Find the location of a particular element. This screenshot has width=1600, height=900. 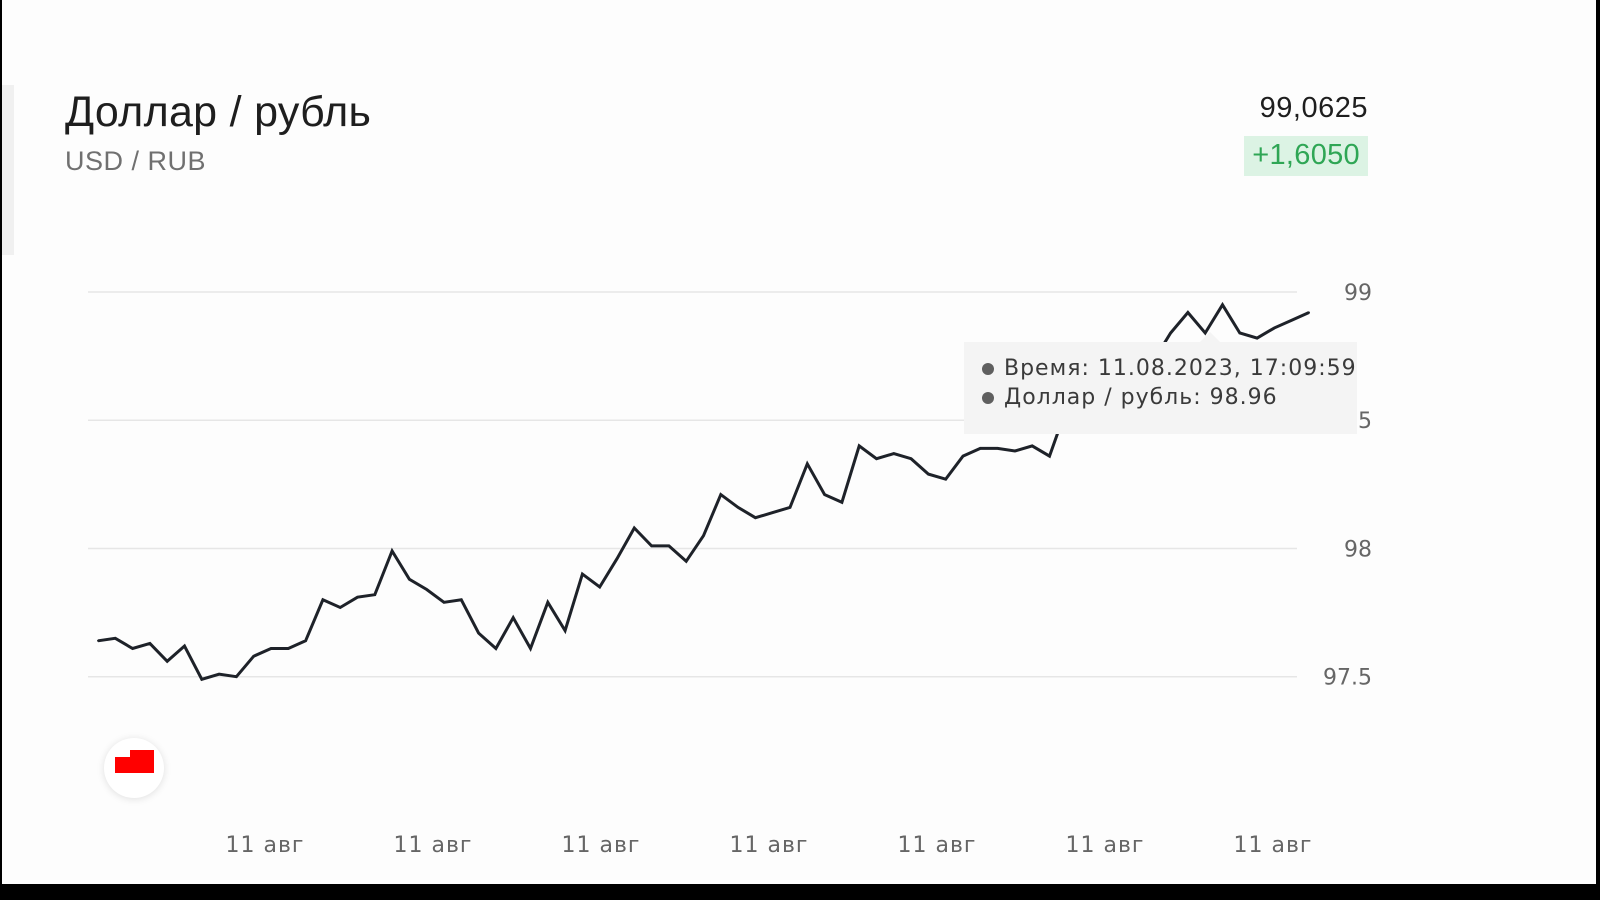

current-price: 99,0625 is located at coordinates (1313, 108).